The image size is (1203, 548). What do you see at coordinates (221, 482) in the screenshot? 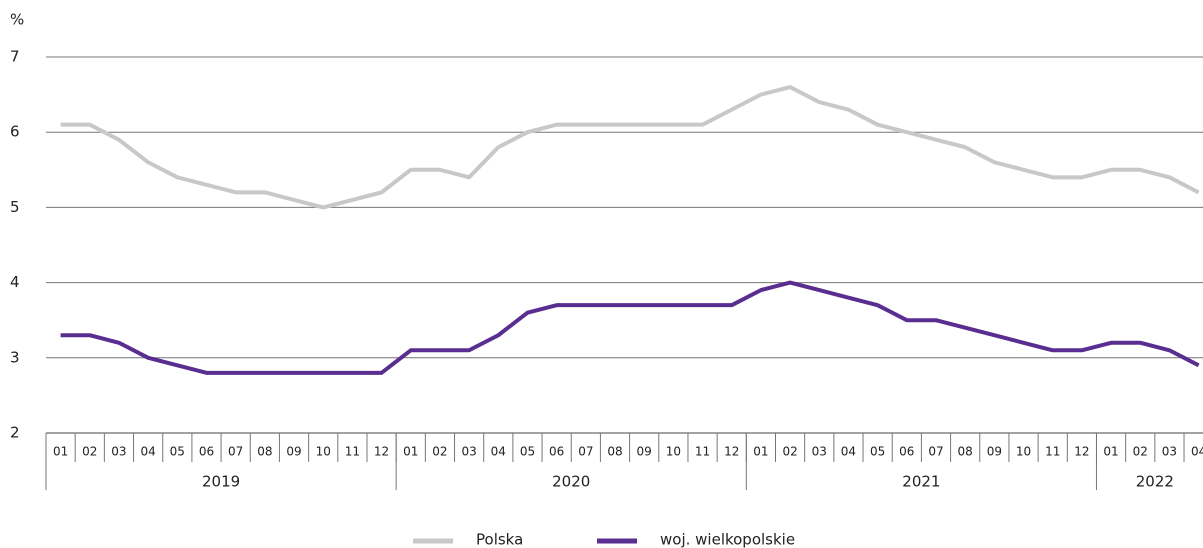
I see `x-group-label: 2019` at bounding box center [221, 482].